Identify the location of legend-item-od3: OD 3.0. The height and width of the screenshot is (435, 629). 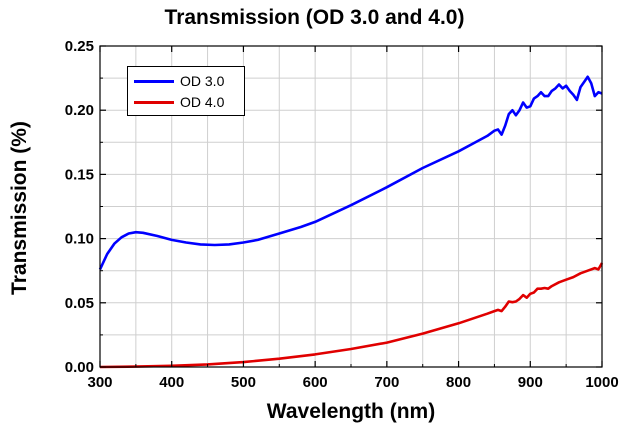
(179, 81).